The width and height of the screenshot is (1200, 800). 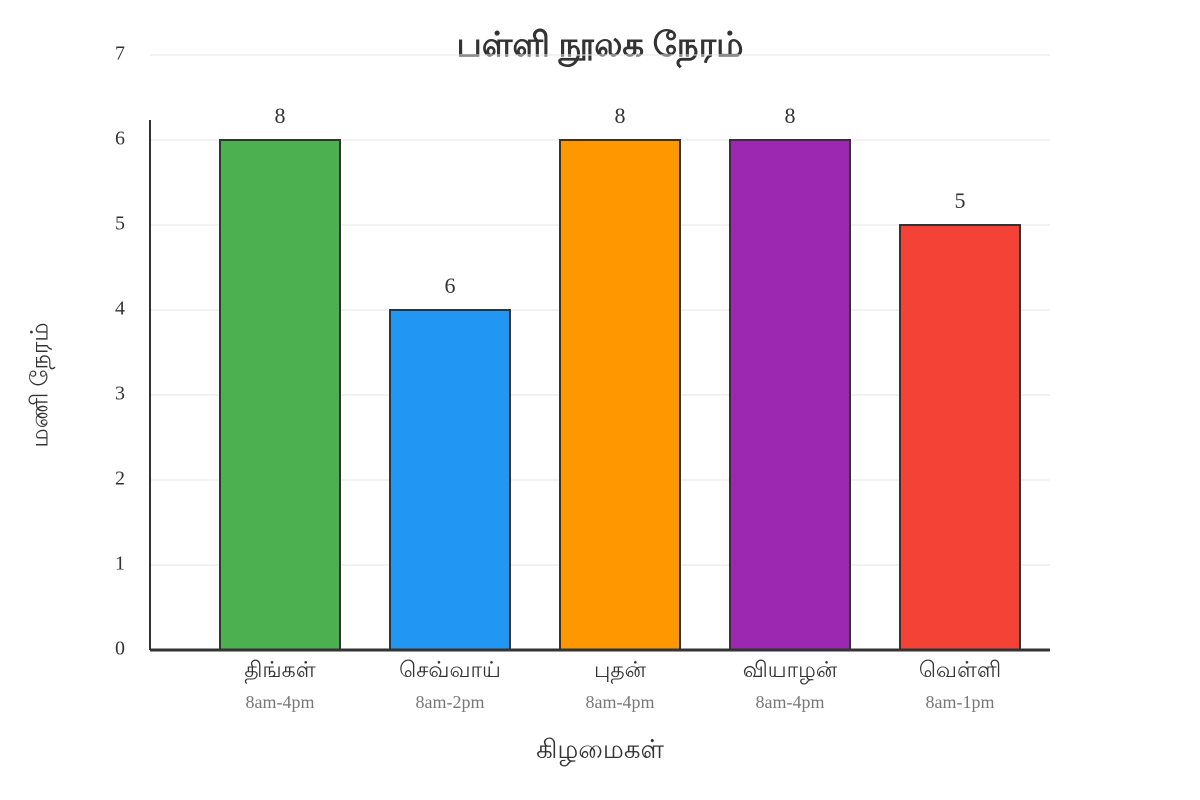 What do you see at coordinates (279, 670) in the screenshot?
I see `x-tick-label: திங்கள்` at bounding box center [279, 670].